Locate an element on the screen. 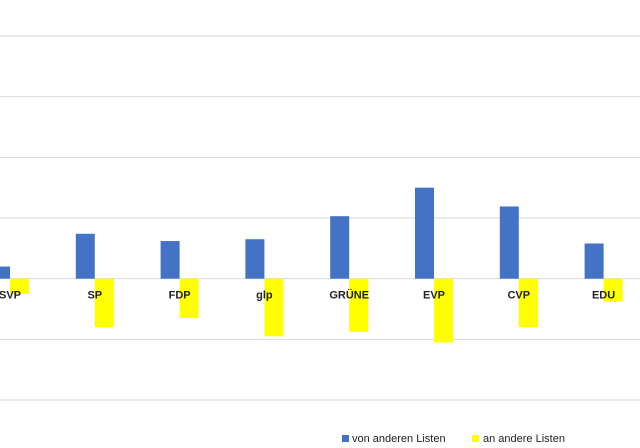  category-labels: SVP SP FDP glp GRÜNE EVP CVP EDU is located at coordinates (307, 295).